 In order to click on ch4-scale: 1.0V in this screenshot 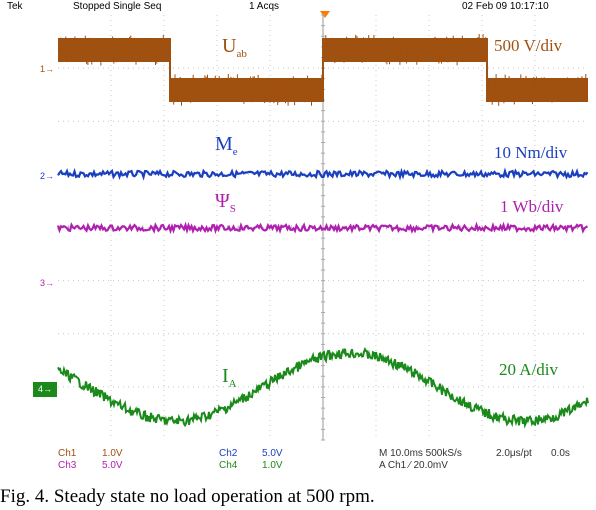, I will do `click(272, 465)`.